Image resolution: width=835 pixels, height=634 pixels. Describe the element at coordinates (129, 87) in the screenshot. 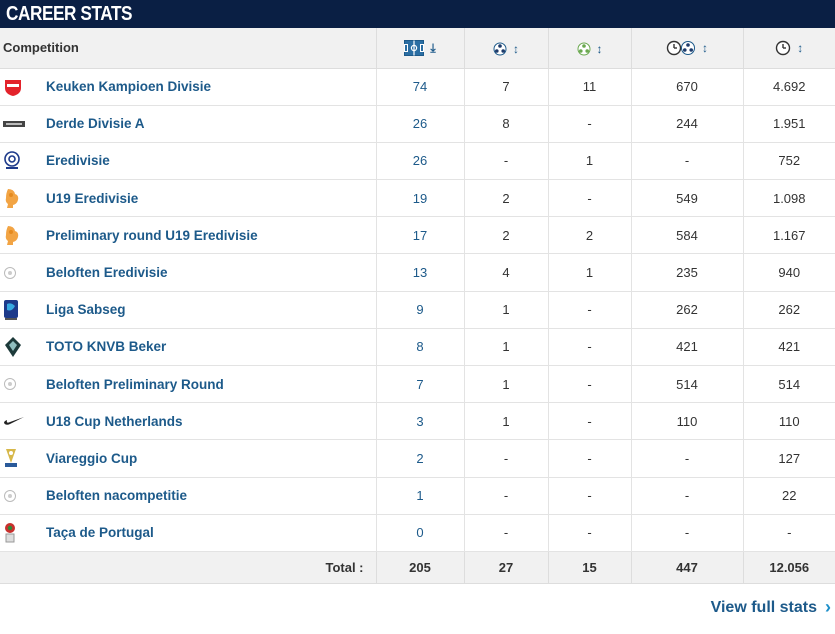

I see `competition-link: Keuken Kampioen Divisie` at that location.